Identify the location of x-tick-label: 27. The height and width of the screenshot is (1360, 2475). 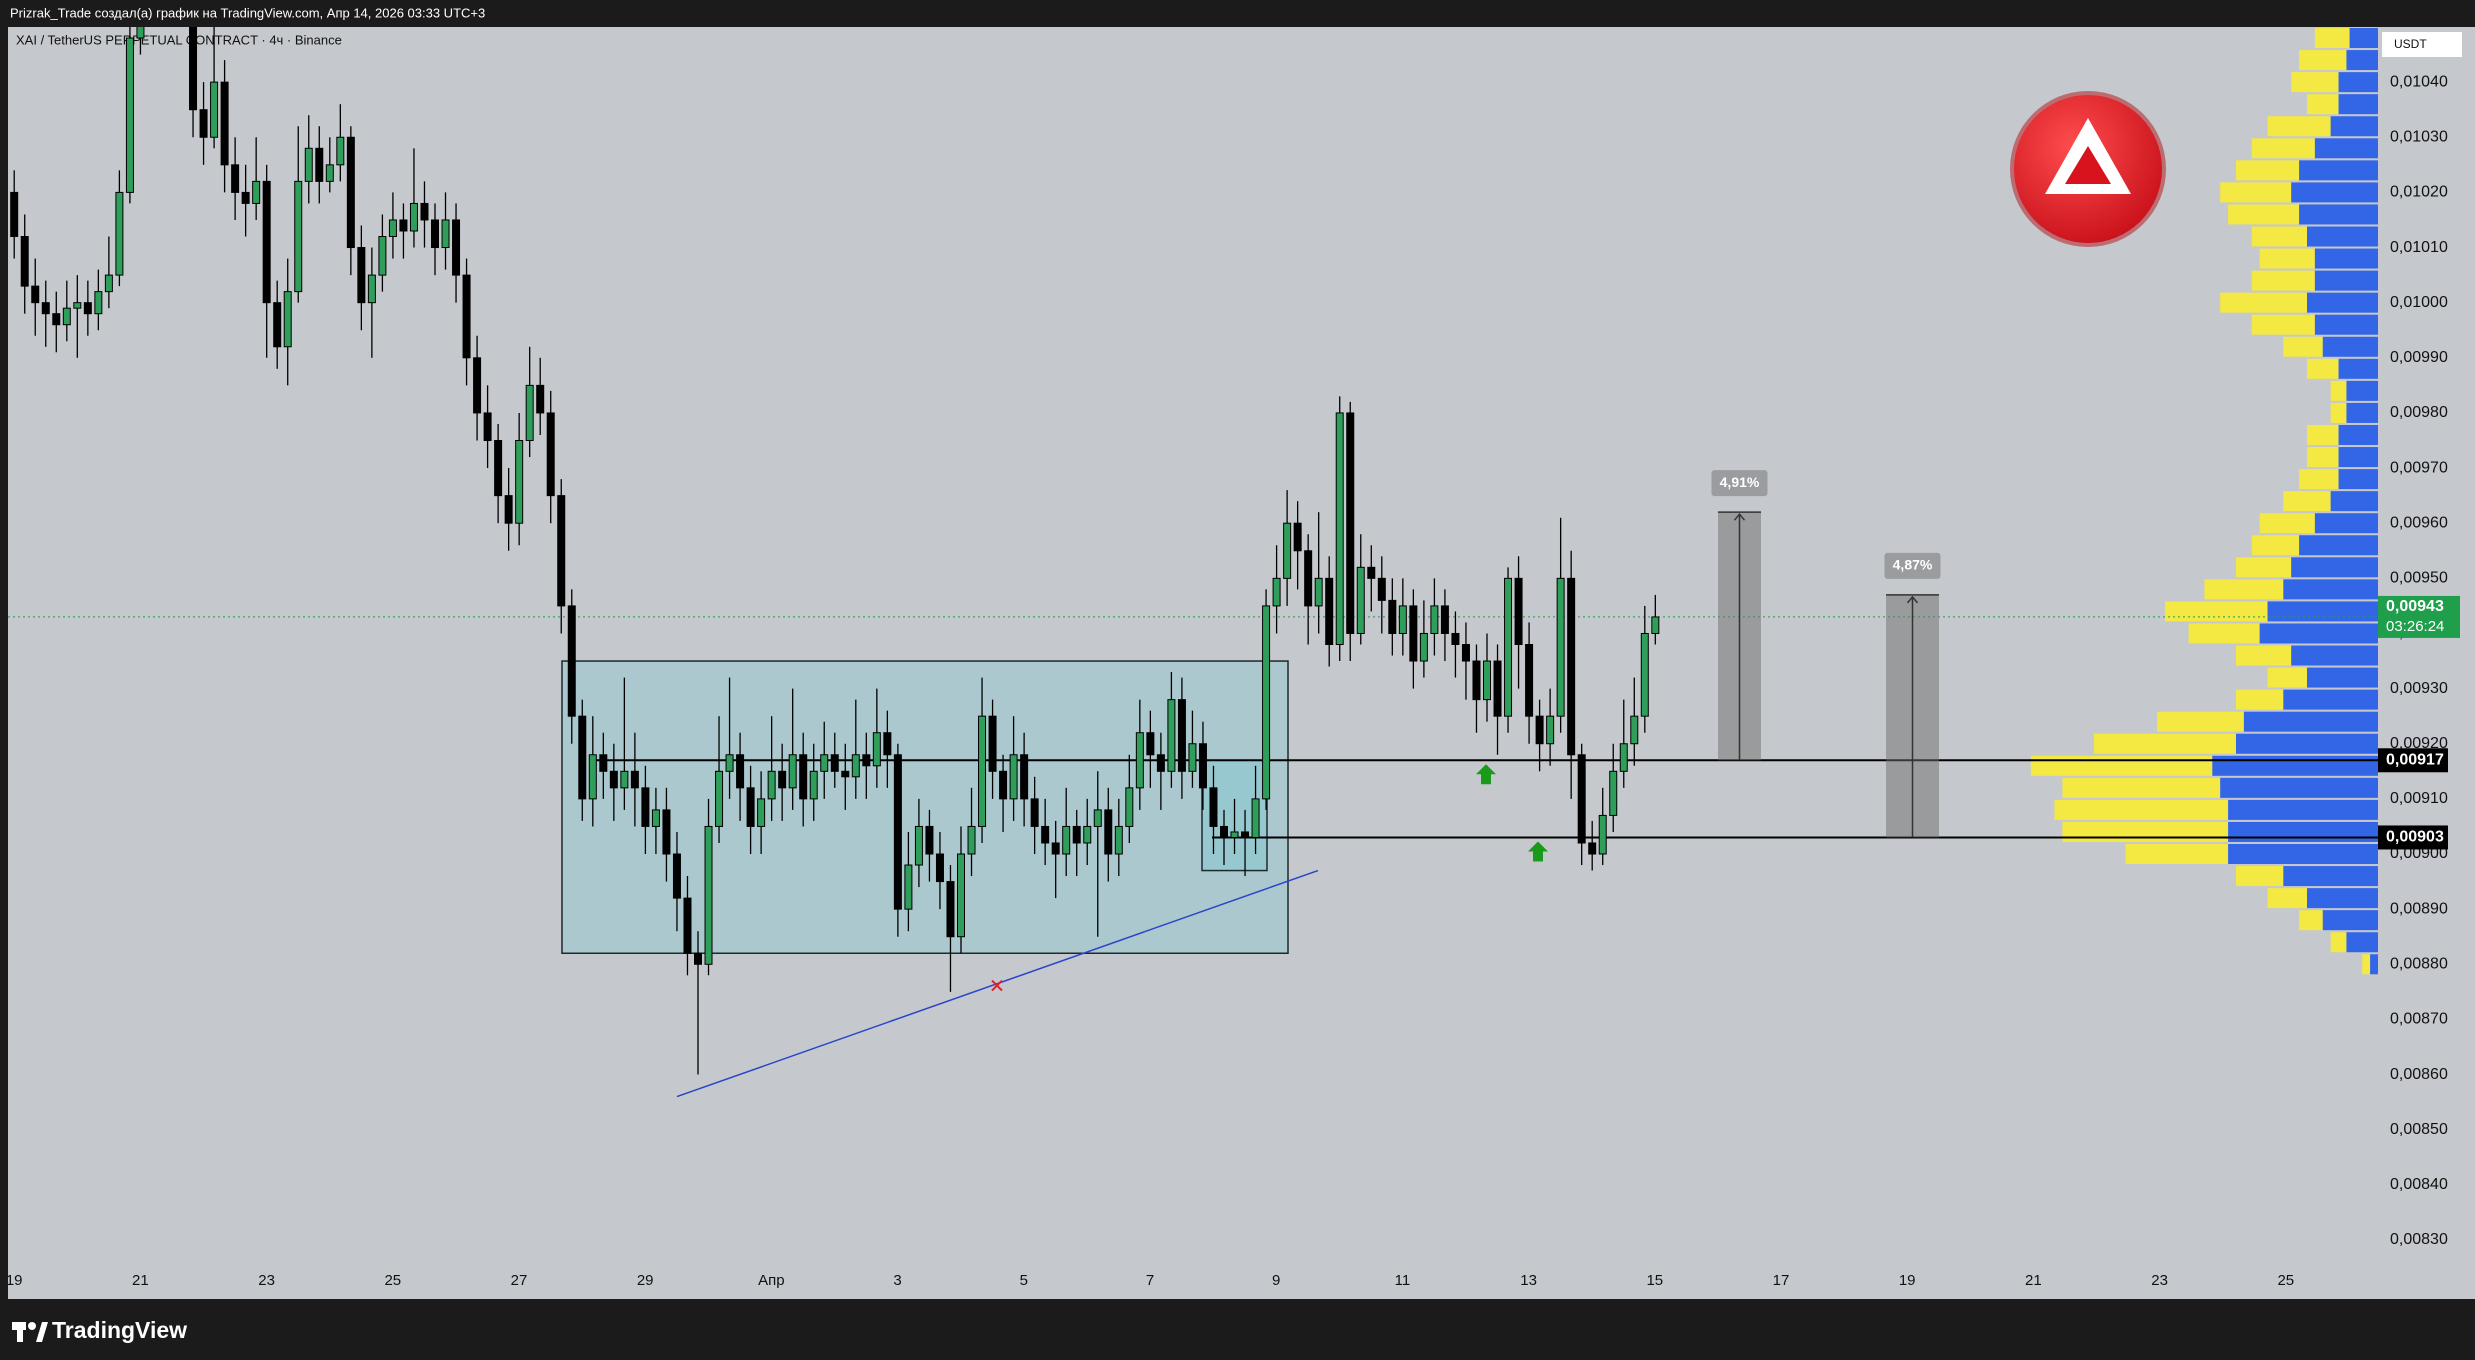
(519, 1280).